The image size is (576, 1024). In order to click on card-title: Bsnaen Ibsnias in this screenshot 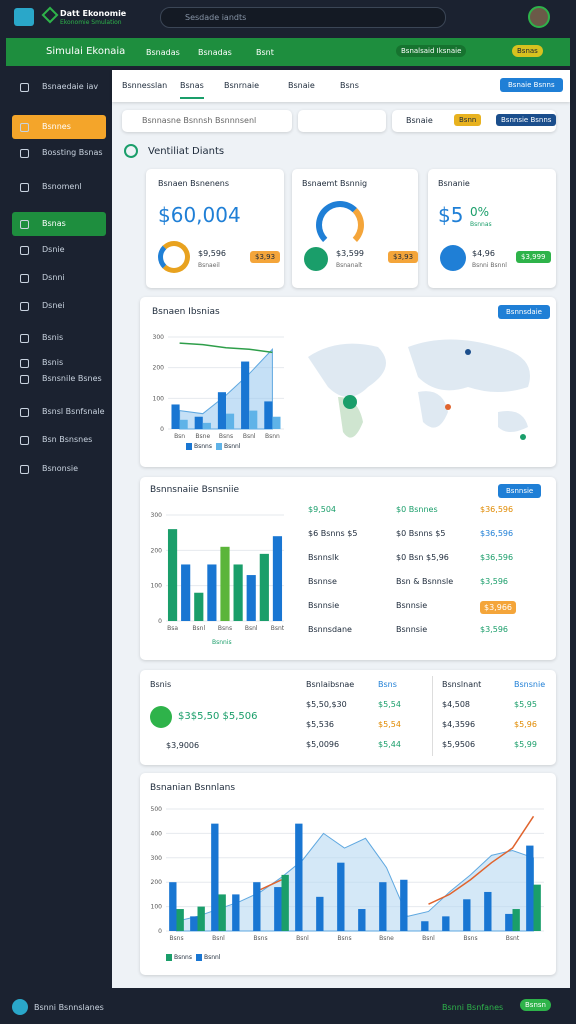, I will do `click(186, 312)`.